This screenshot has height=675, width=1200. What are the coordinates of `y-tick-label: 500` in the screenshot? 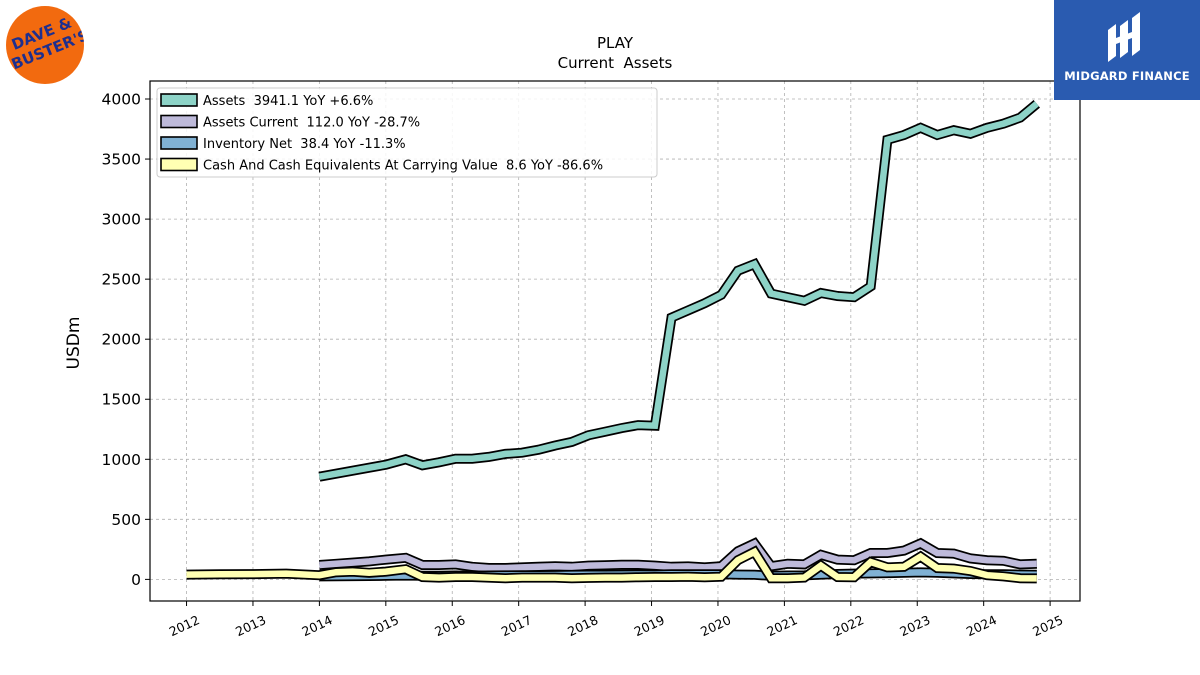 It's located at (126, 520).